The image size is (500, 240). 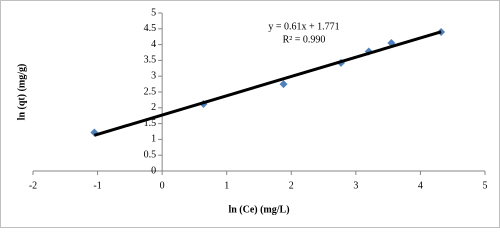 What do you see at coordinates (153, 170) in the screenshot?
I see `y-tick-label: 0` at bounding box center [153, 170].